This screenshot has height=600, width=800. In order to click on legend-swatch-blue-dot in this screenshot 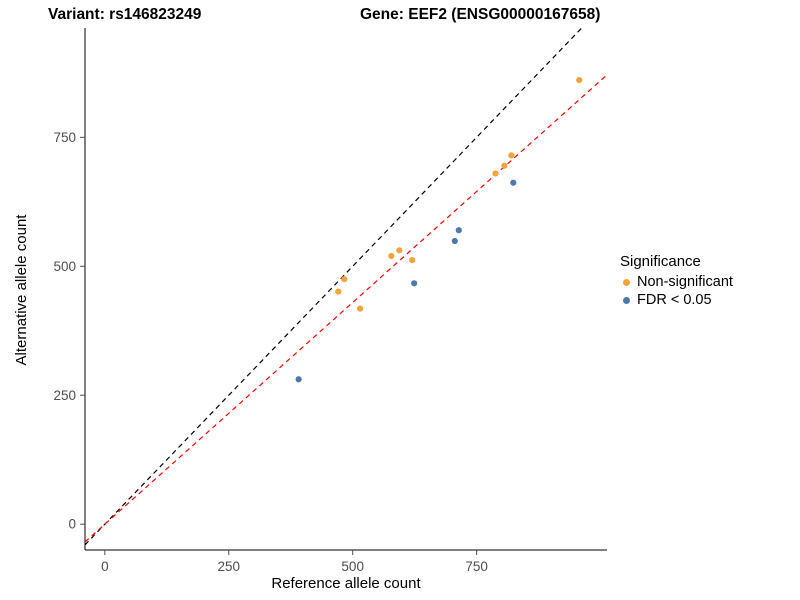, I will do `click(626, 300)`.